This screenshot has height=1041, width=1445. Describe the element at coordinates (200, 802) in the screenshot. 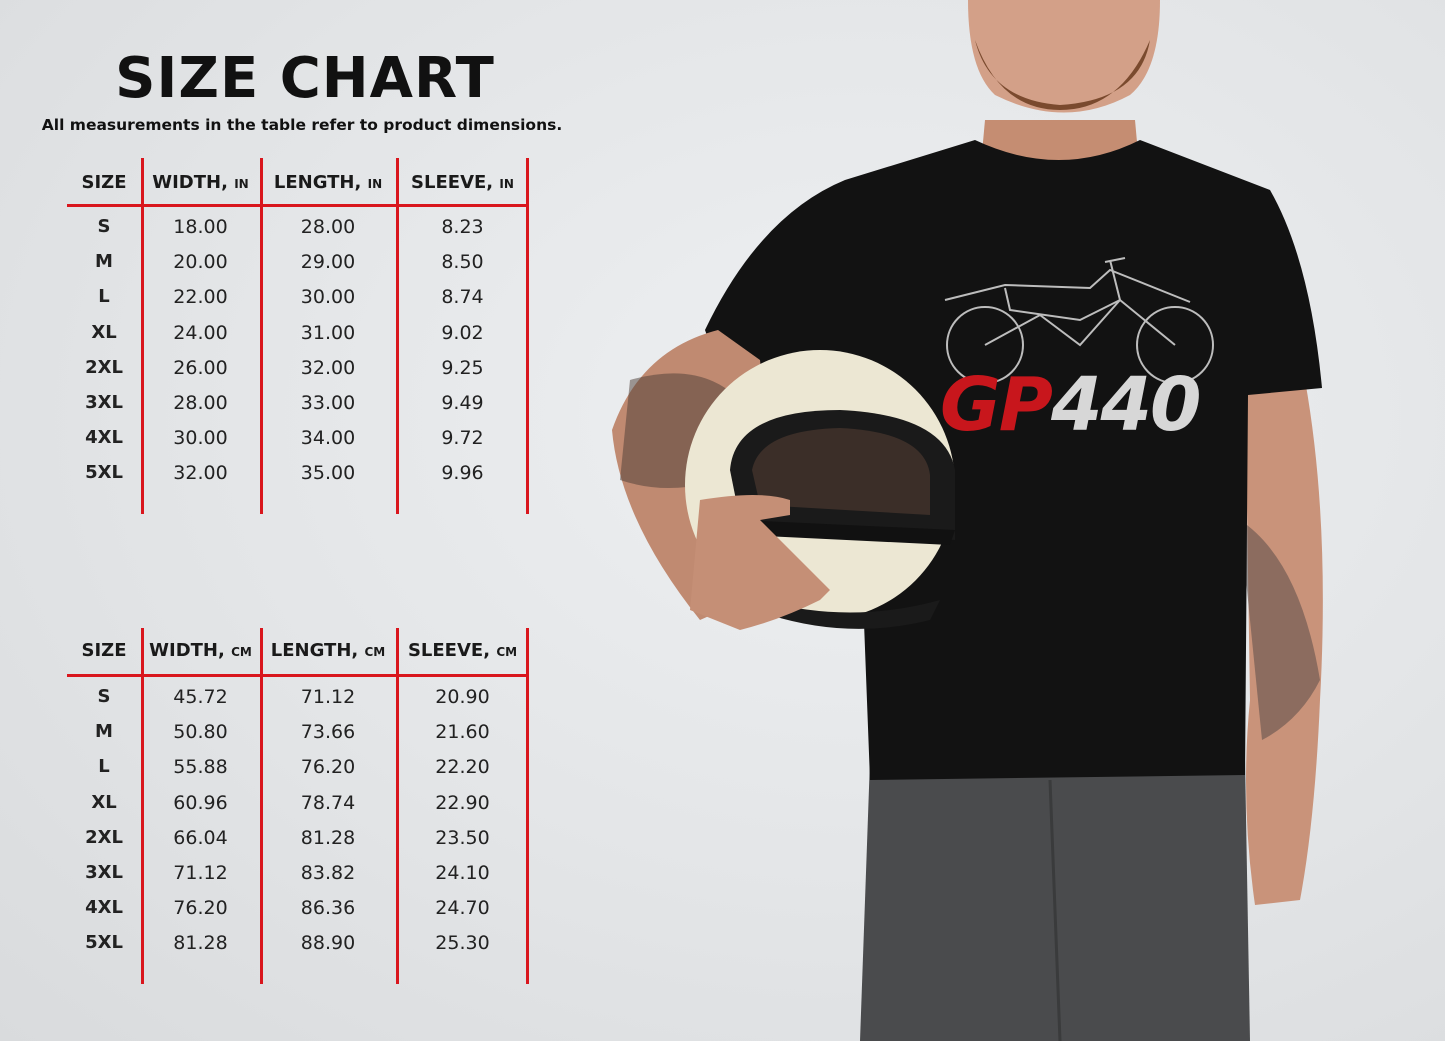

I see `measurement-cell: 60.96` at that location.